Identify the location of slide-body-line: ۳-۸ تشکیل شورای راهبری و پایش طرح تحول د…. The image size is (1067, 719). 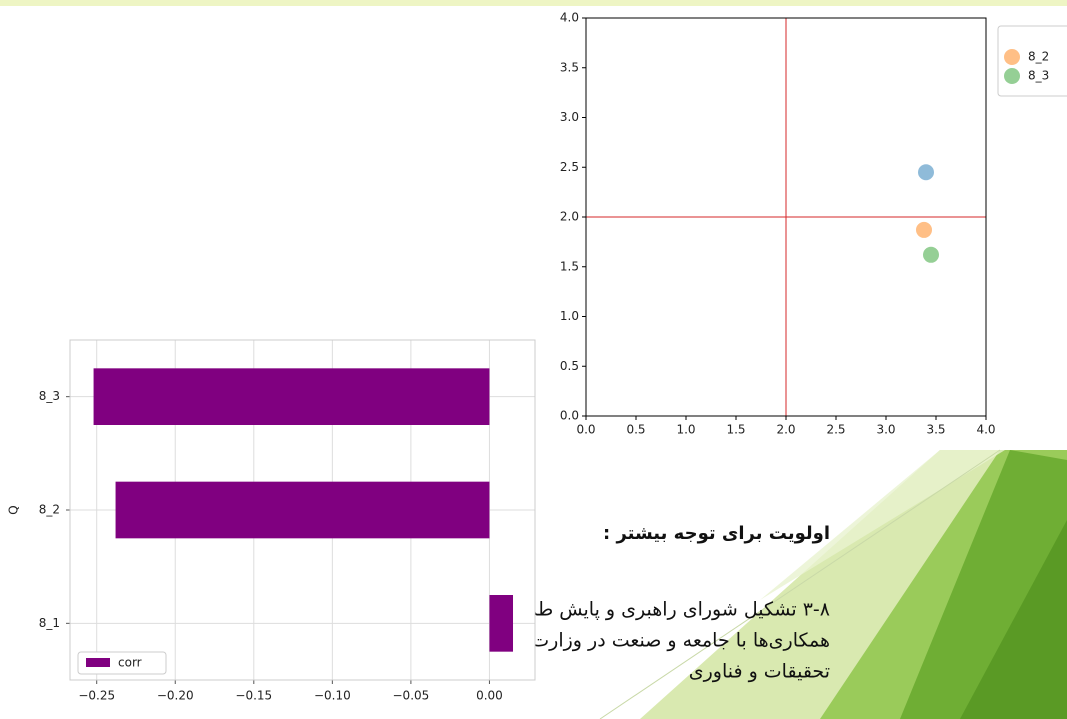
(633, 610).